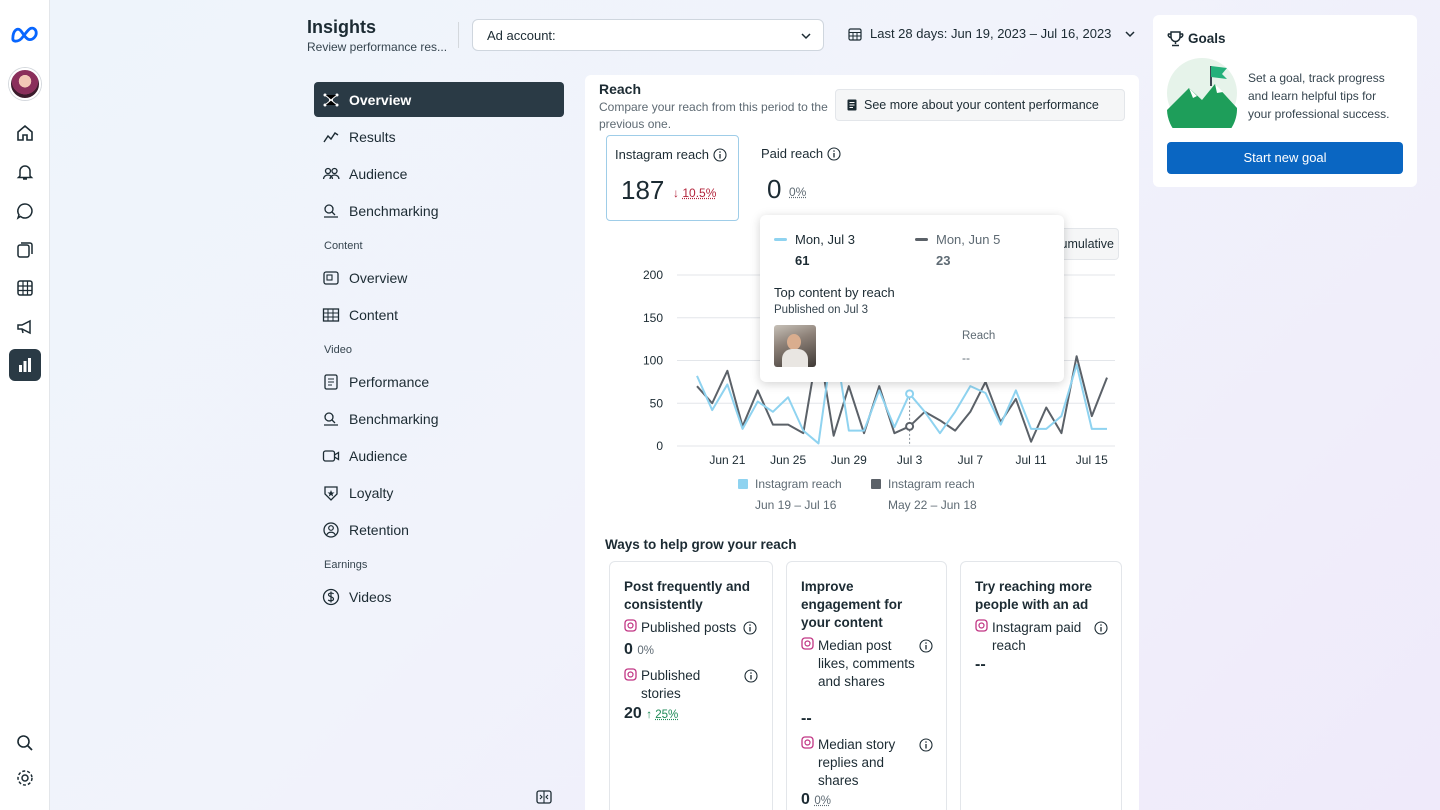 This screenshot has width=1440, height=810. Describe the element at coordinates (331, 597) in the screenshot. I see `dollar-icon` at that location.